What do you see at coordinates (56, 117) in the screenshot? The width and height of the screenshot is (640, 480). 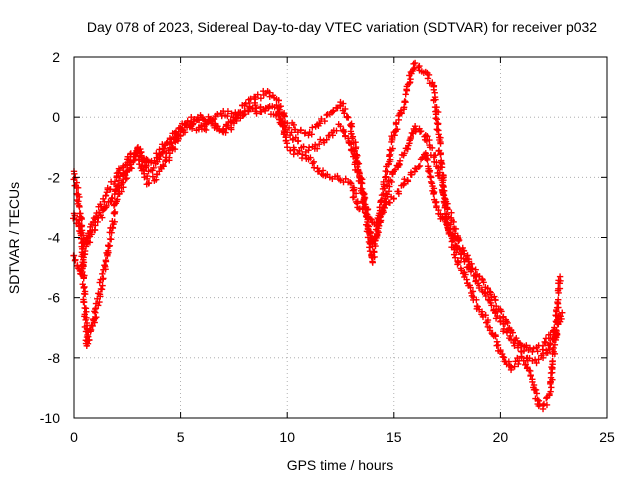 I see `y-tick-label: 0` at bounding box center [56, 117].